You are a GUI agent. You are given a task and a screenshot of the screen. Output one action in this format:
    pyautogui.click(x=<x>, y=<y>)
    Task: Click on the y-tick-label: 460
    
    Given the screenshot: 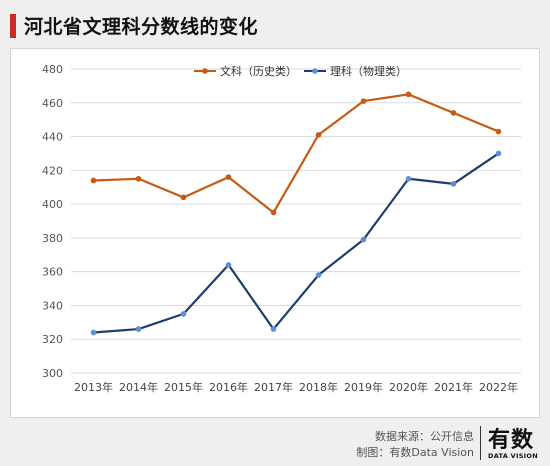 What is the action you would take?
    pyautogui.click(x=52, y=103)
    